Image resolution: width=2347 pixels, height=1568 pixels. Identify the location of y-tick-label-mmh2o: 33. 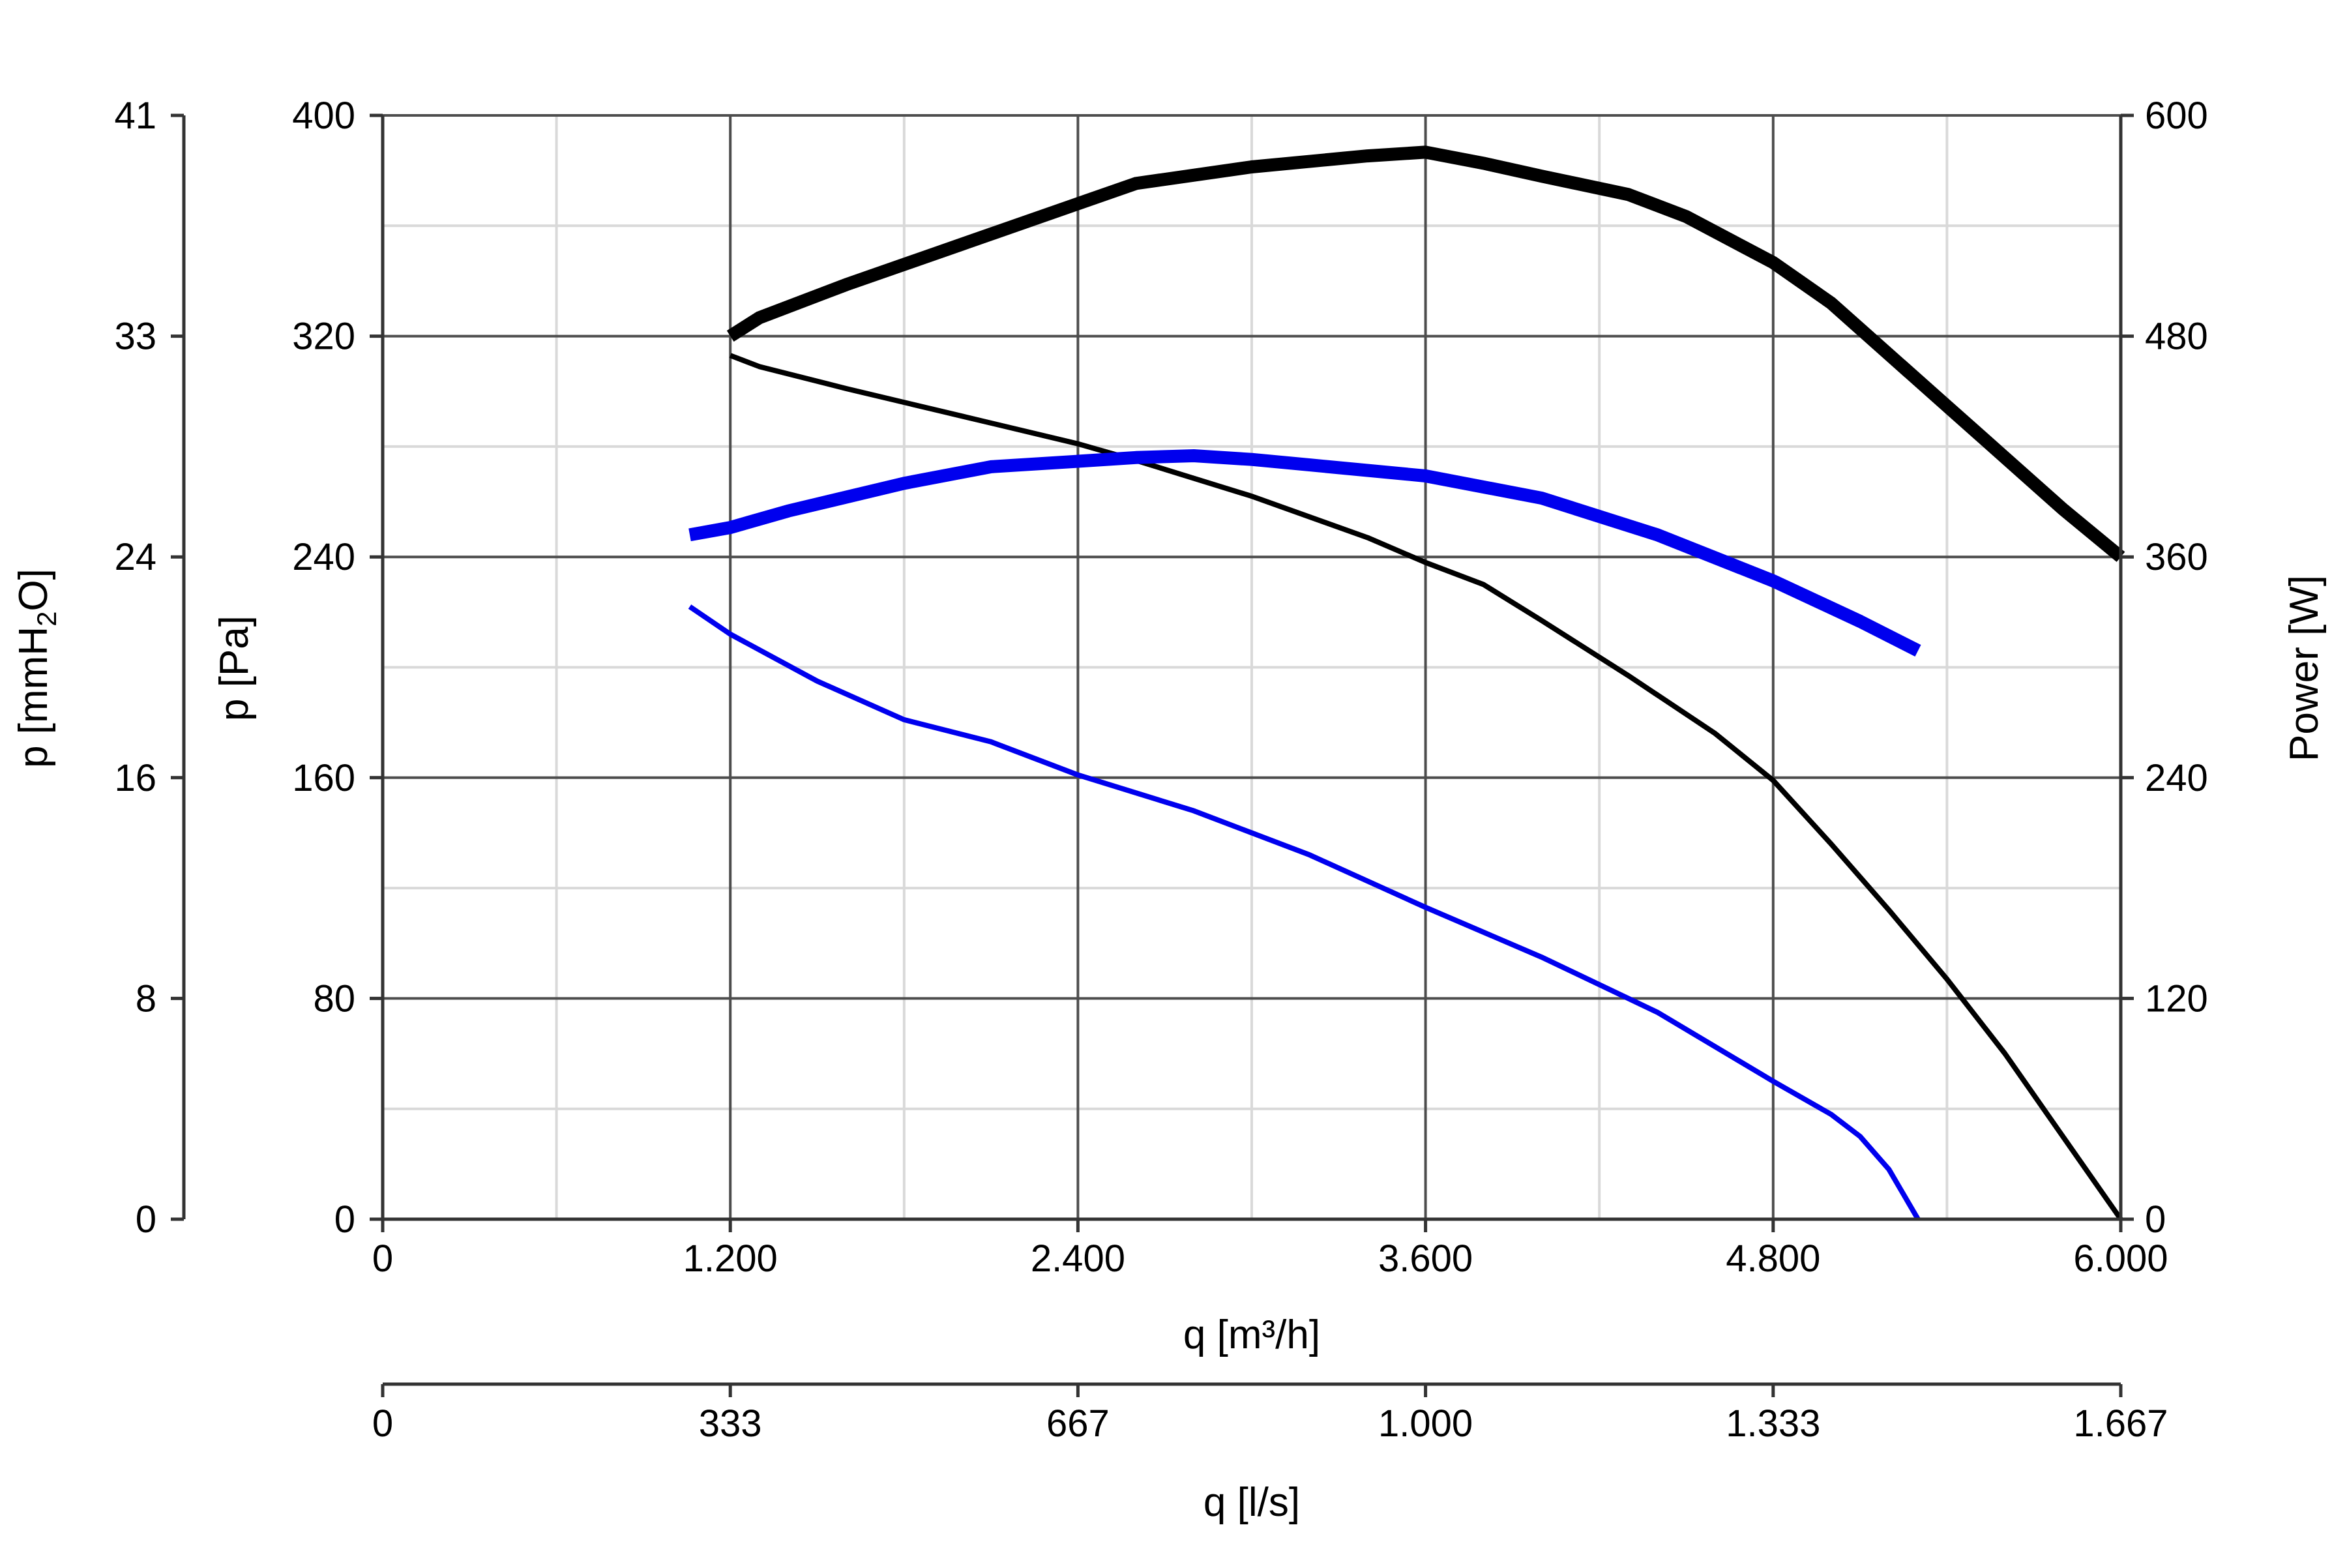
(135, 337).